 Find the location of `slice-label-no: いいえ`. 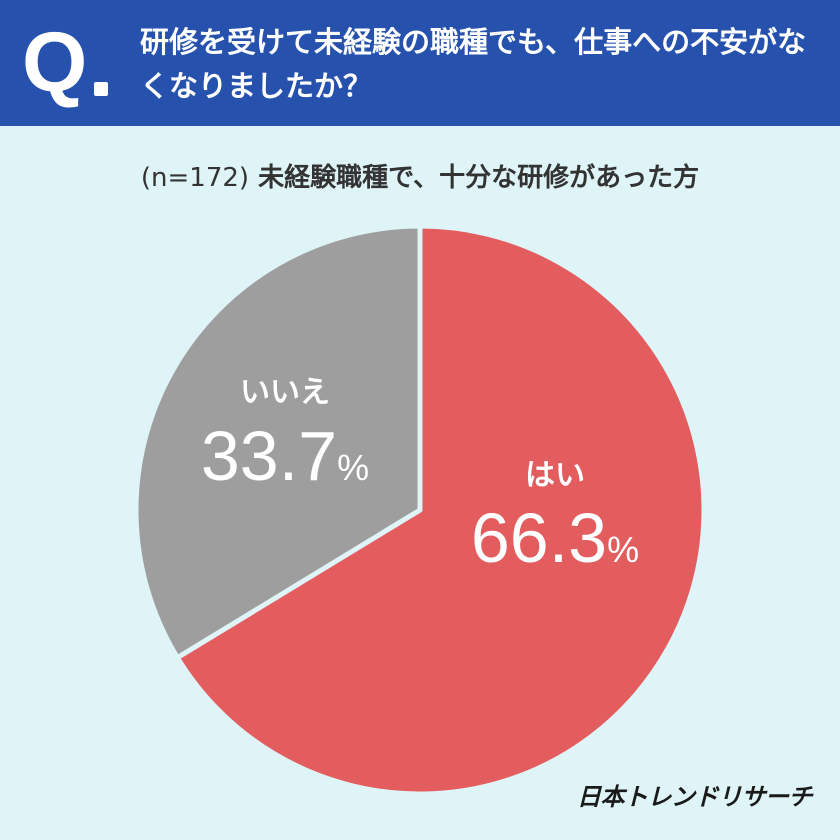

slice-label-no: いいえ is located at coordinates (285, 392).